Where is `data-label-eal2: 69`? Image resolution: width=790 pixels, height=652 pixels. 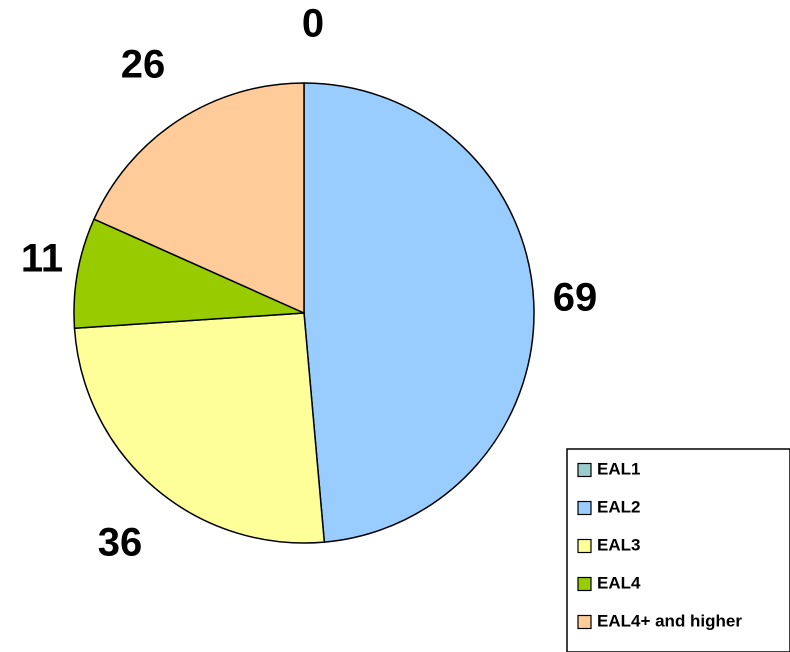 data-label-eal2: 69 is located at coordinates (575, 298).